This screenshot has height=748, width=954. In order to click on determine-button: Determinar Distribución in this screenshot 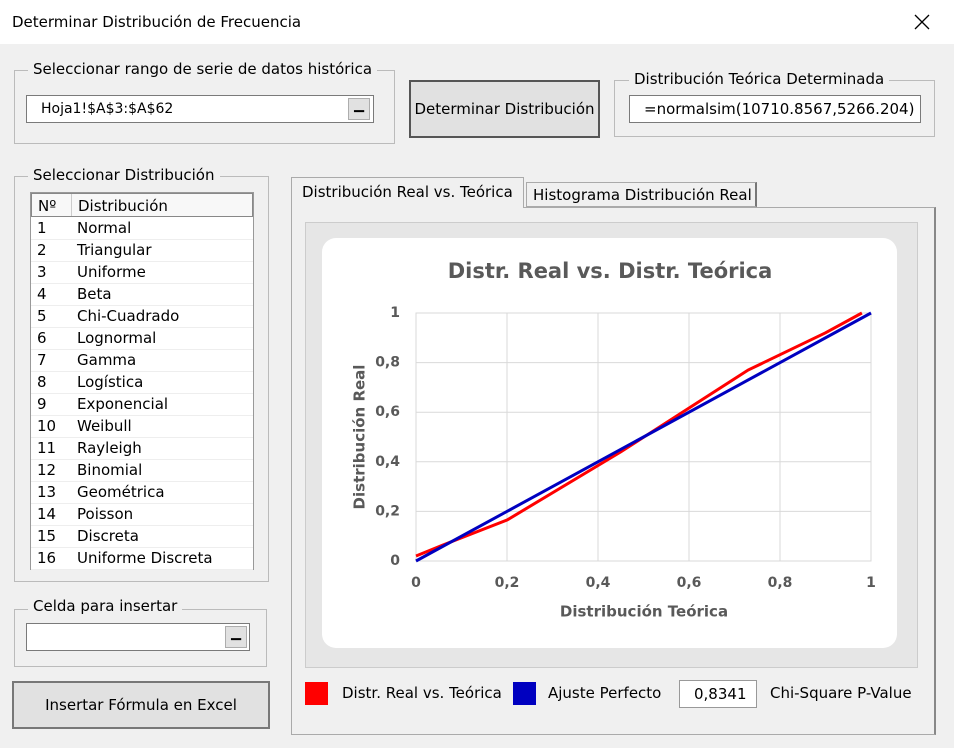, I will do `click(504, 109)`.